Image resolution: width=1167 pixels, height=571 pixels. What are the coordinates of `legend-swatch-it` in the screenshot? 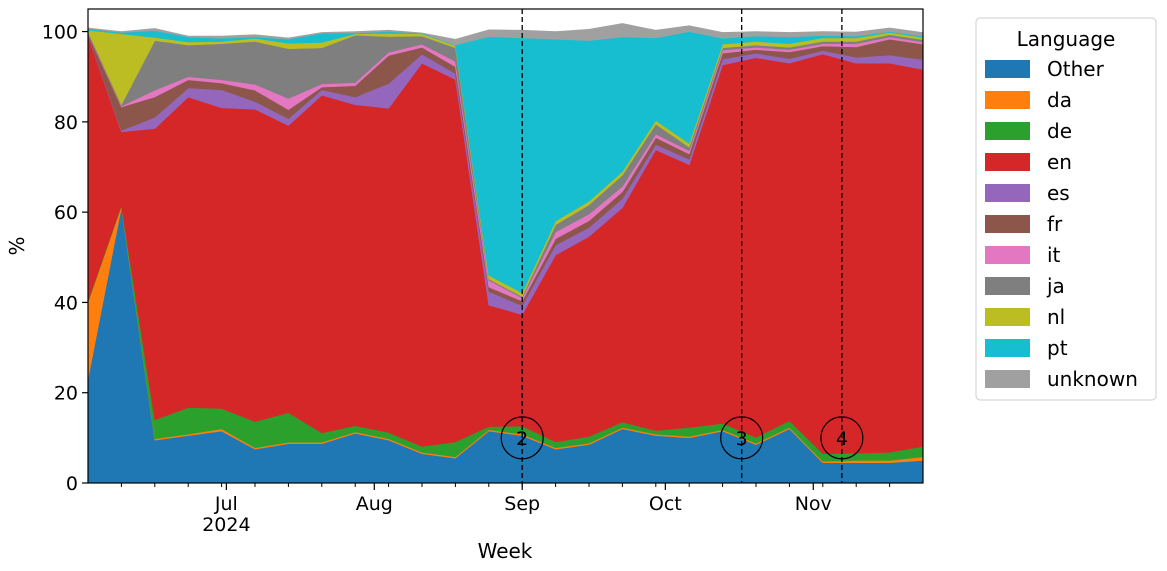 It's located at (1007, 255).